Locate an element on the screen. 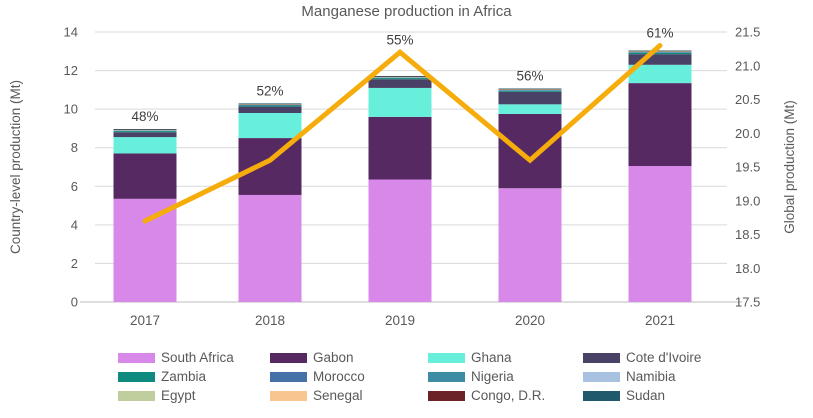  bar-segment-gabon-2017 is located at coordinates (145, 176).